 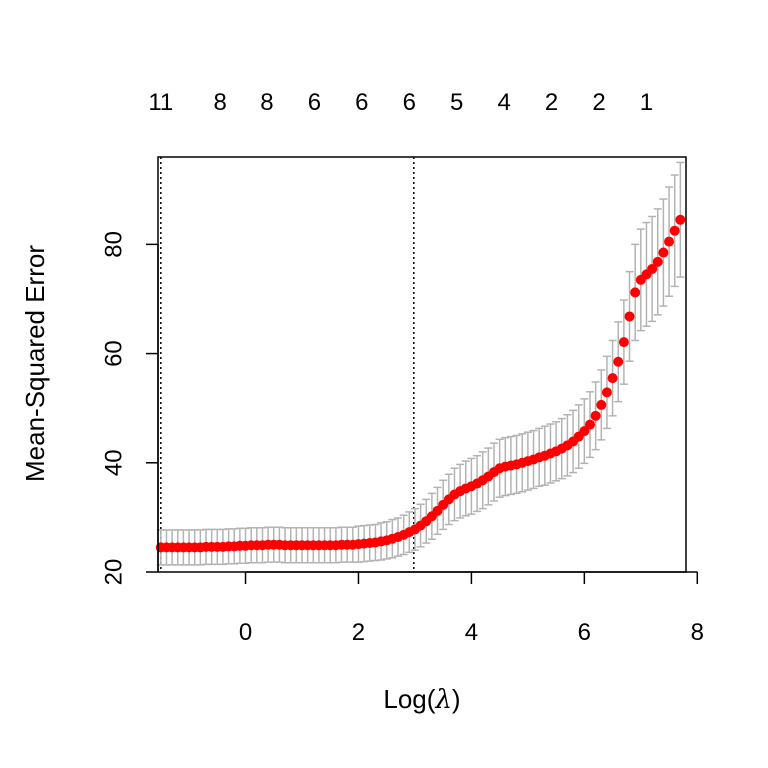 What do you see at coordinates (160, 102) in the screenshot?
I see `top-axis-label: 11` at bounding box center [160, 102].